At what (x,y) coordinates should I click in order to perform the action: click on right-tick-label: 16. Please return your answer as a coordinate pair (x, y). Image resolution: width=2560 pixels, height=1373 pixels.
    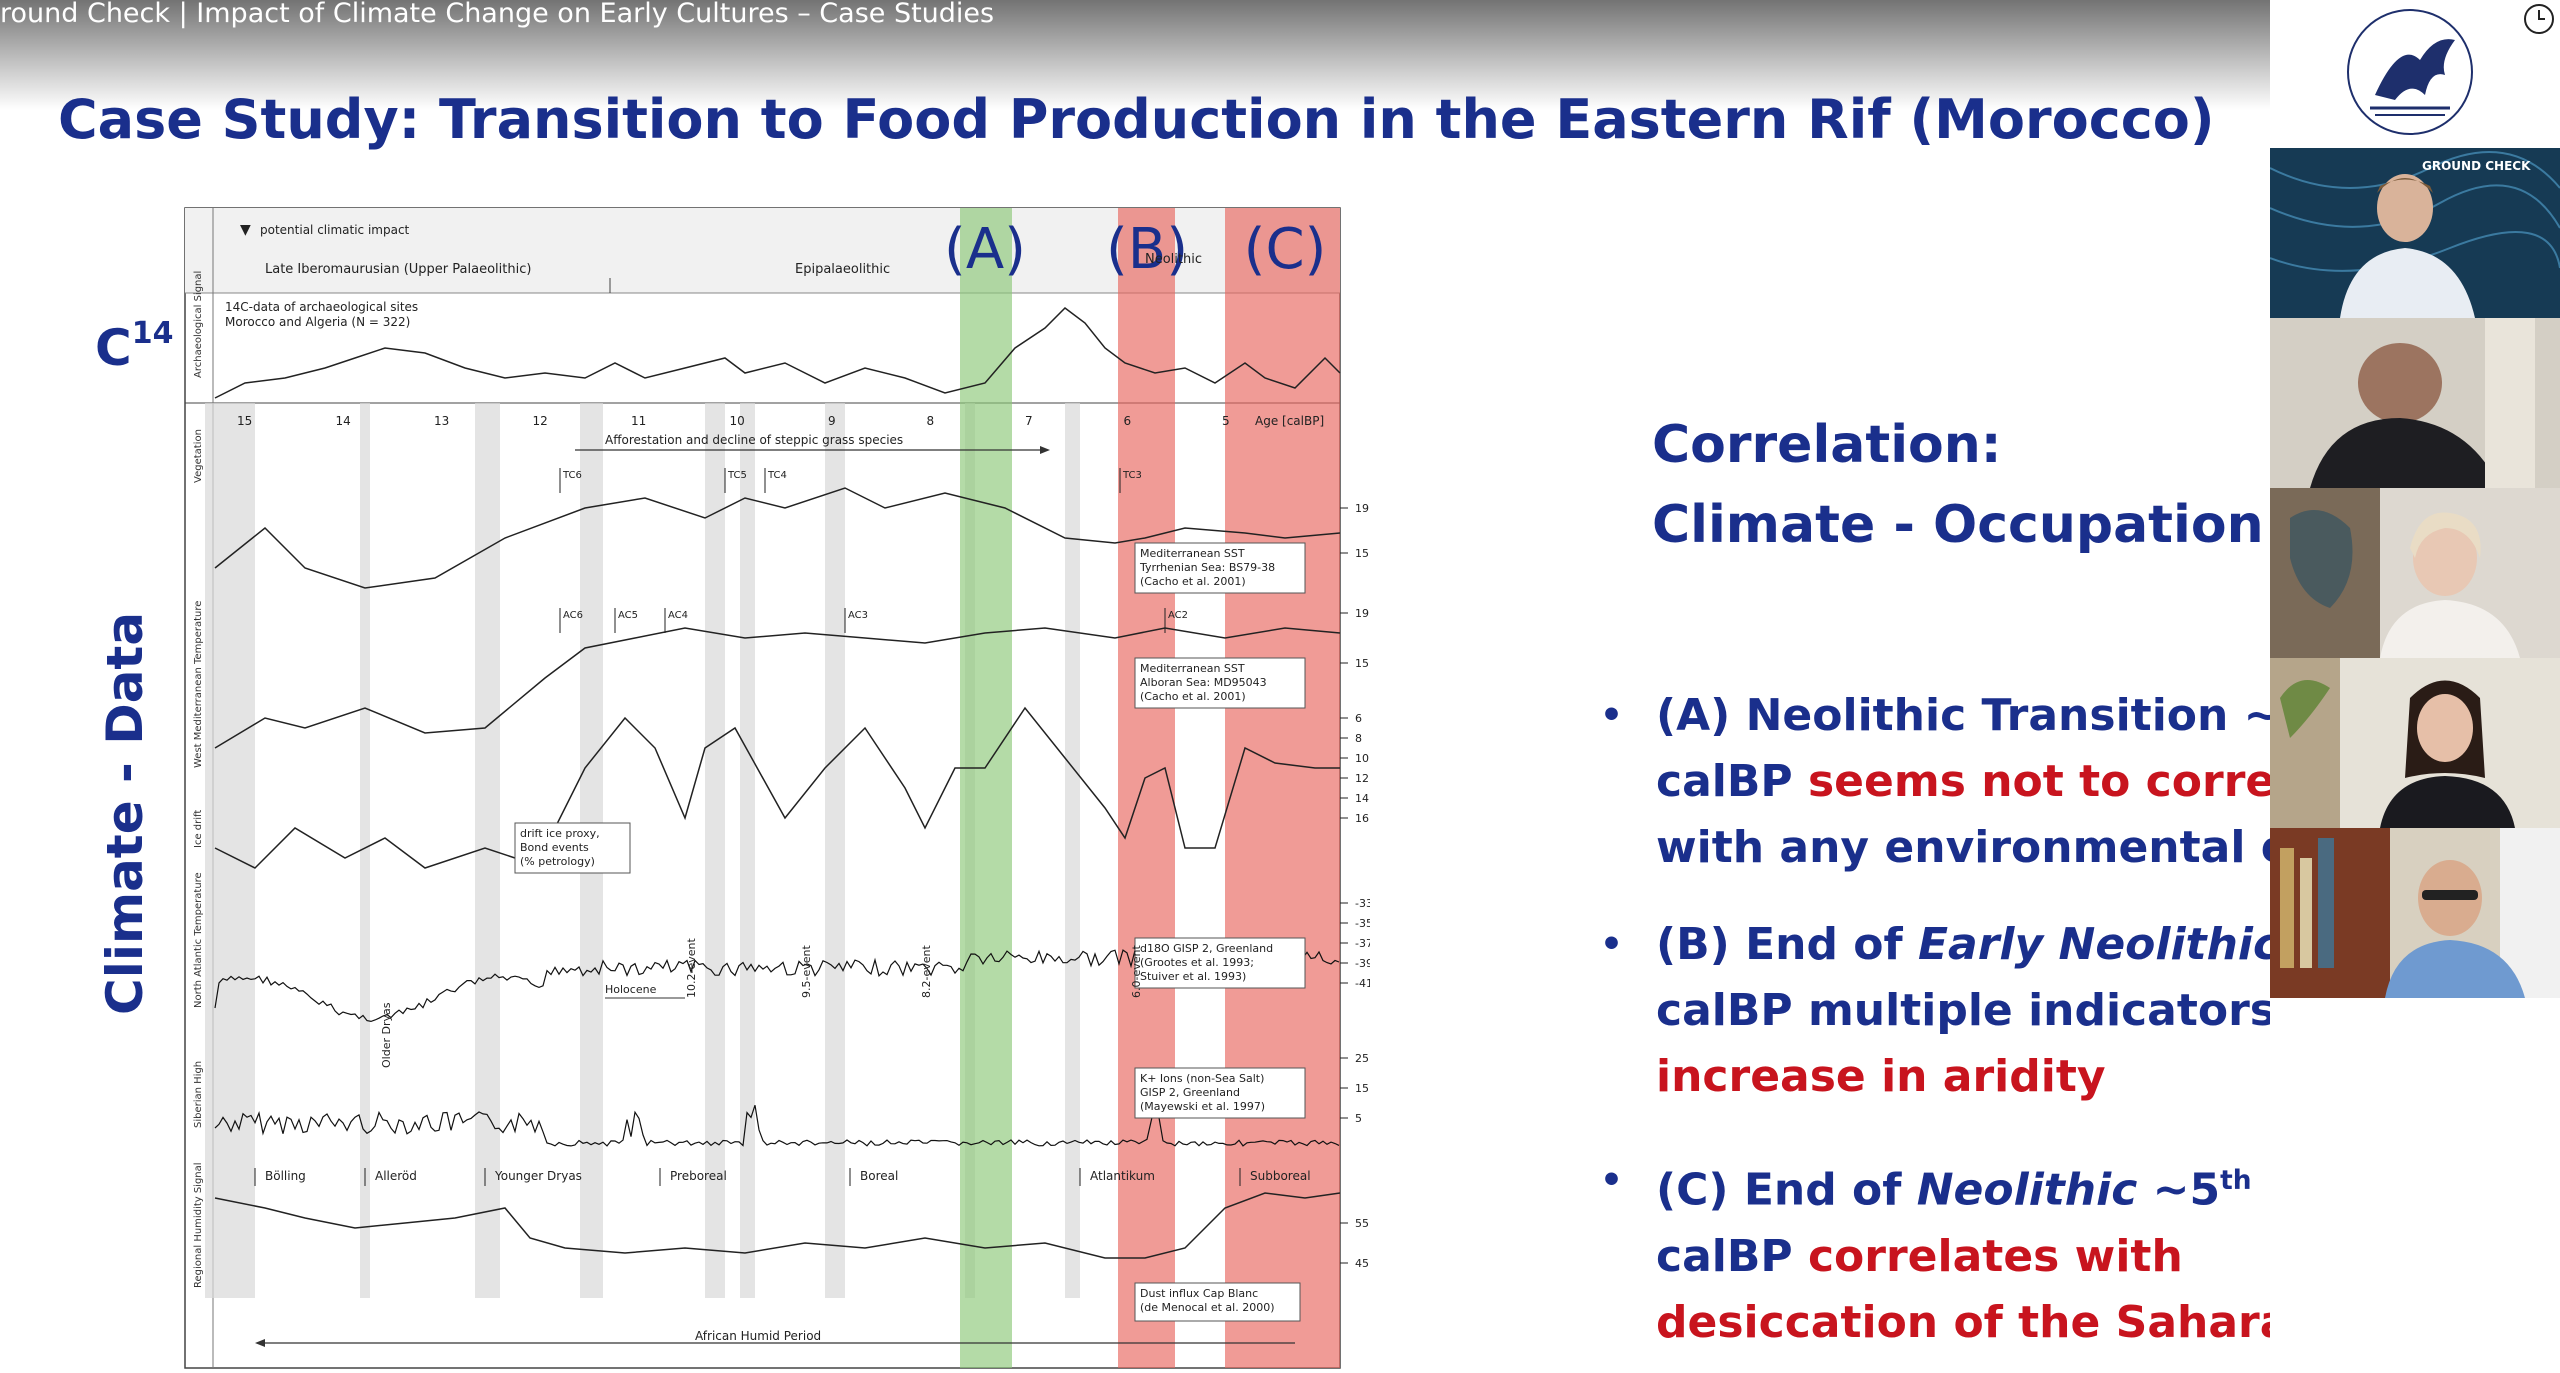
    Looking at the image, I should click on (1362, 818).